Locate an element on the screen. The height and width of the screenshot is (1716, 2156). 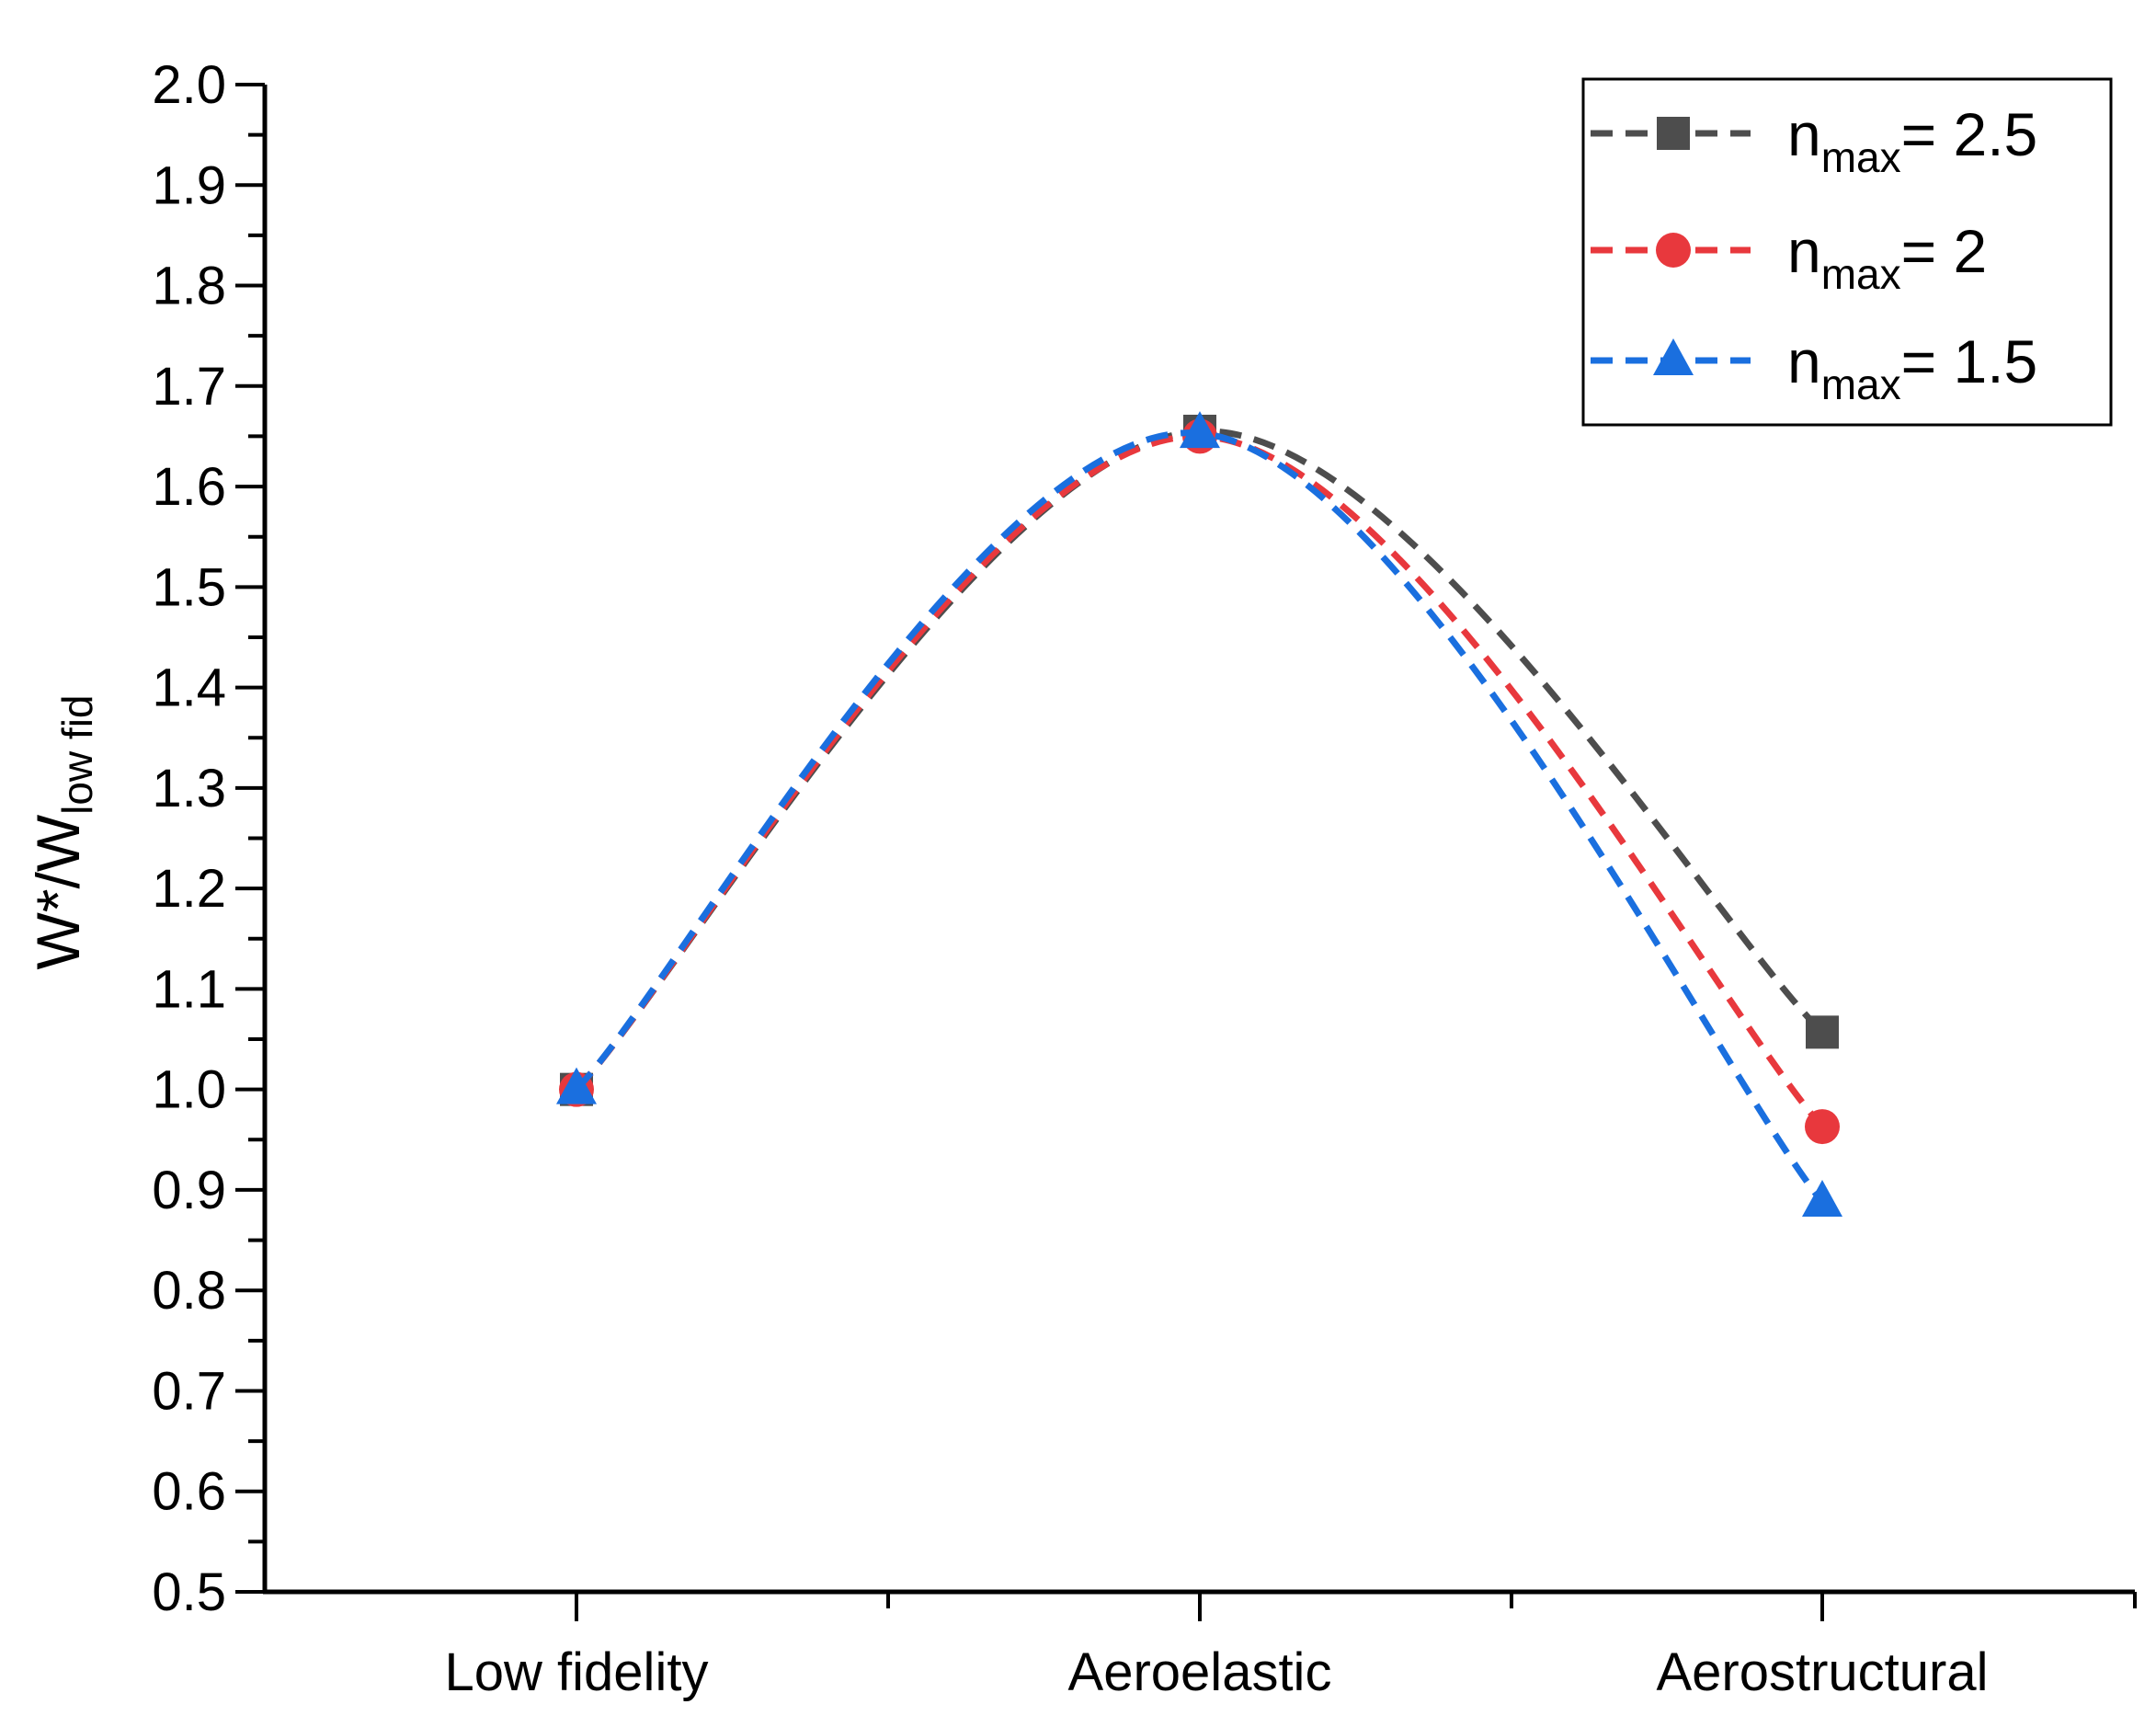
y-tick-label: 1.9 is located at coordinates (189, 185).